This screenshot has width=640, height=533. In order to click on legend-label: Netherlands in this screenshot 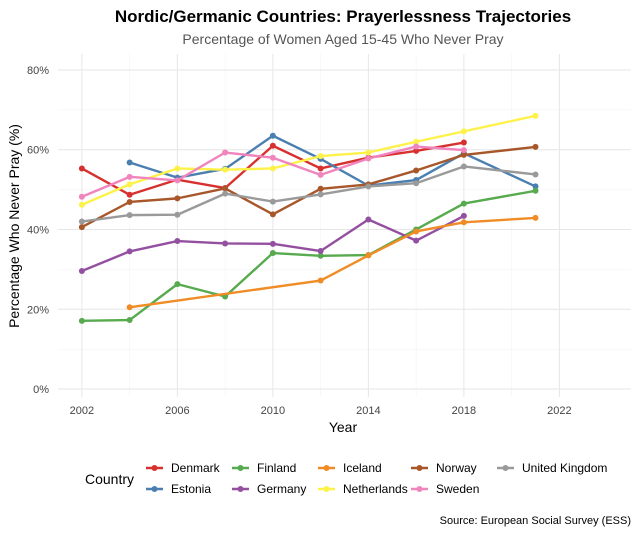, I will do `click(375, 489)`.